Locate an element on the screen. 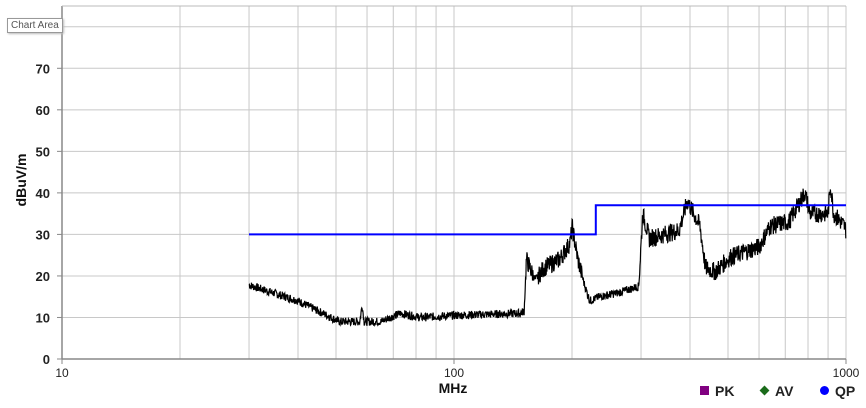  x-axis-label: MHz is located at coordinates (453, 388).